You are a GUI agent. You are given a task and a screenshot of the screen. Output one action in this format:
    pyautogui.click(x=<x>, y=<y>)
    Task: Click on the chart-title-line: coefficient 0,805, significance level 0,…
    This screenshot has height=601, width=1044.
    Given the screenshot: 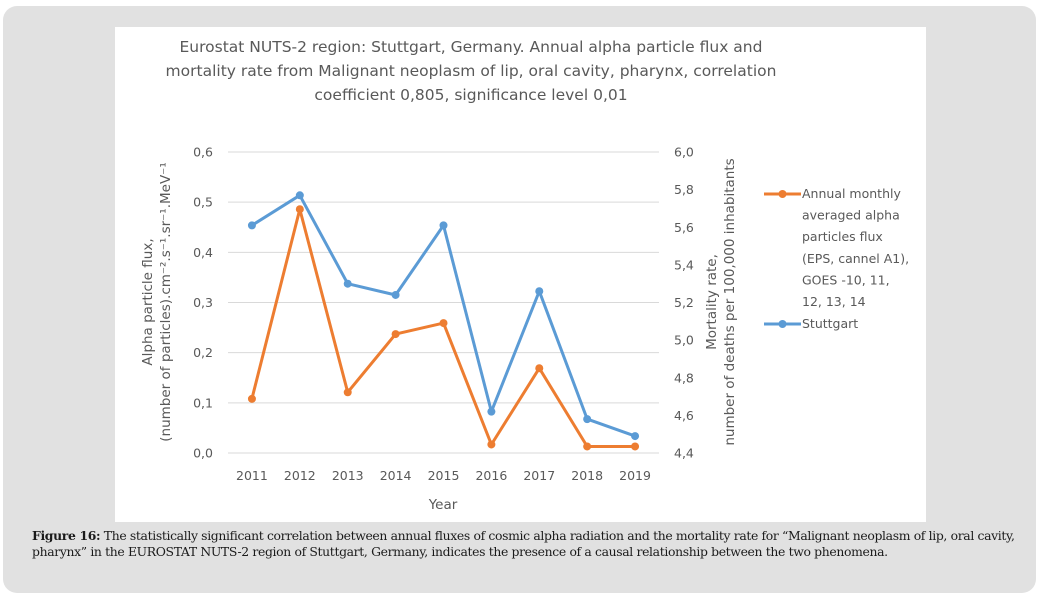 What is the action you would take?
    pyautogui.click(x=470, y=95)
    